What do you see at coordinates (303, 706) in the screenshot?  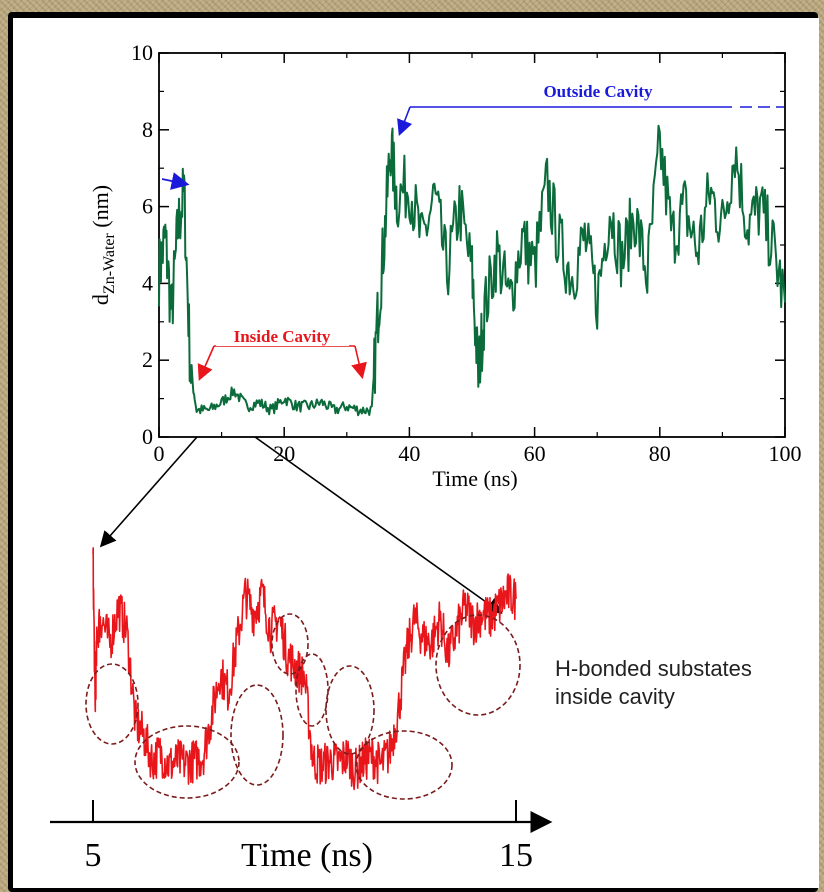 I see `substate-circles` at bounding box center [303, 706].